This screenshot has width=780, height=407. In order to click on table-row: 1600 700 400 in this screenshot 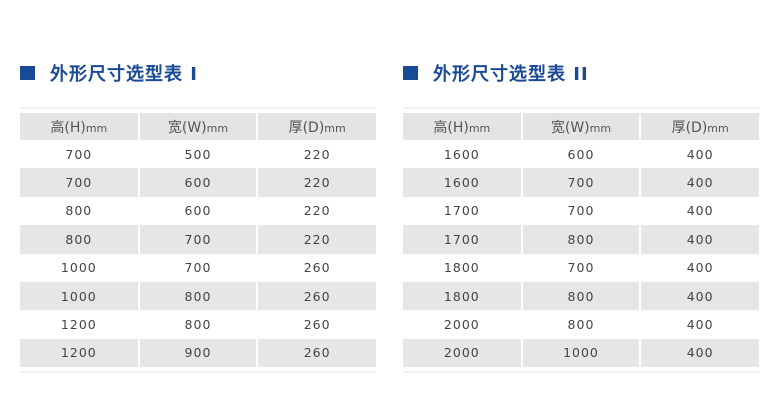, I will do `click(581, 182)`.